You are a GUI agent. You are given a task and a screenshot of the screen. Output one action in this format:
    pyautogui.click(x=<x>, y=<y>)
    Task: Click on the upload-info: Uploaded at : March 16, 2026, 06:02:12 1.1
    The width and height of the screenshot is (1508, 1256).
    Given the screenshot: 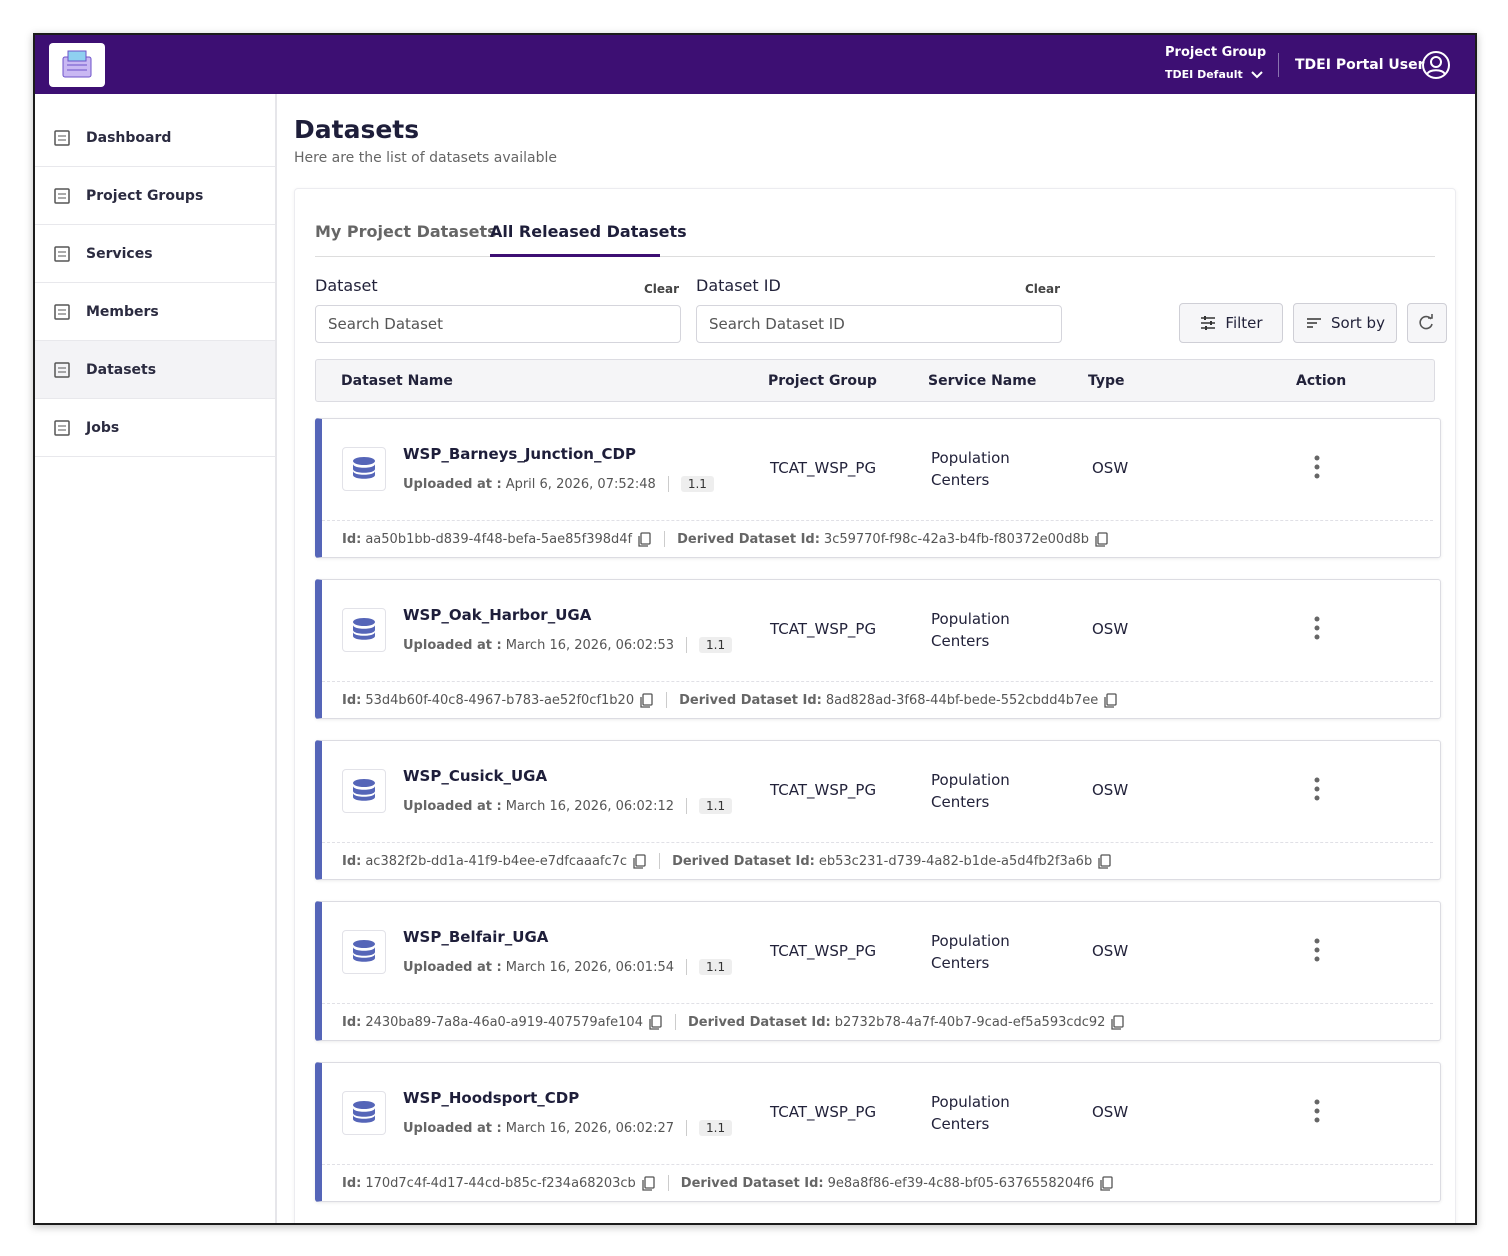 What is the action you would take?
    pyautogui.click(x=568, y=806)
    